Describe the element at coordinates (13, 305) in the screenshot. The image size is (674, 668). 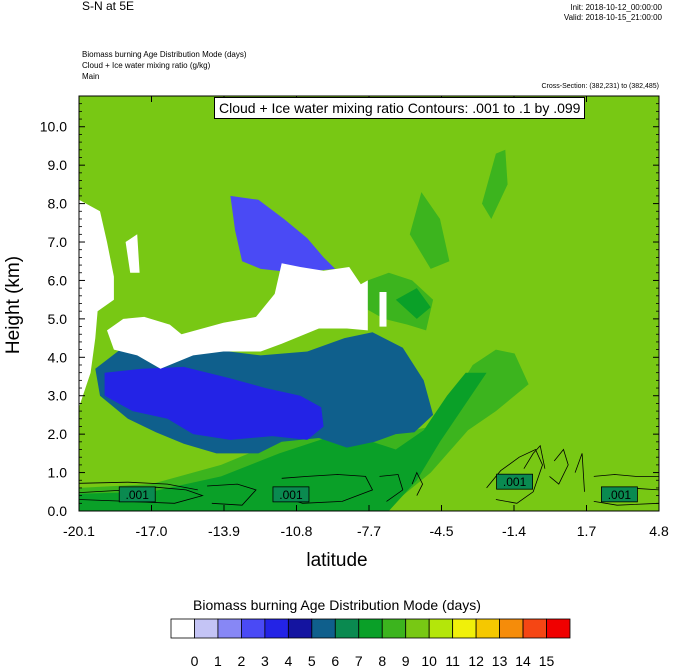
I see `y-axis-label: Height (km)` at that location.